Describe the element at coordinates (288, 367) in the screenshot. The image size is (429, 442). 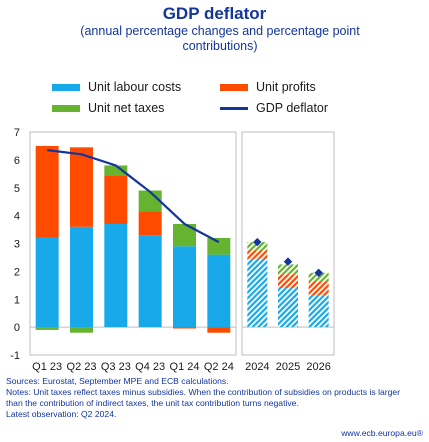
I see `x-tick-label: 2025` at that location.